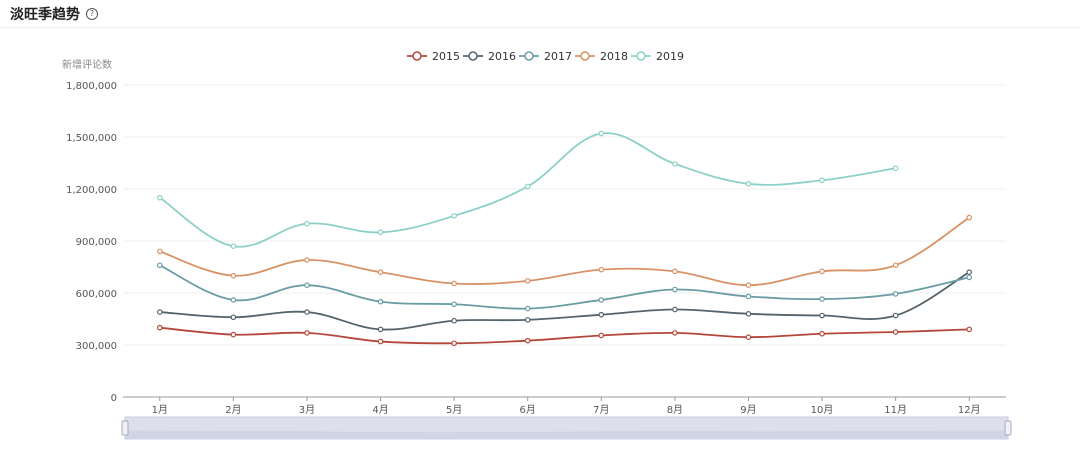 This screenshot has height=456, width=1080. I want to click on legend-item-2019: 2019, so click(657, 56).